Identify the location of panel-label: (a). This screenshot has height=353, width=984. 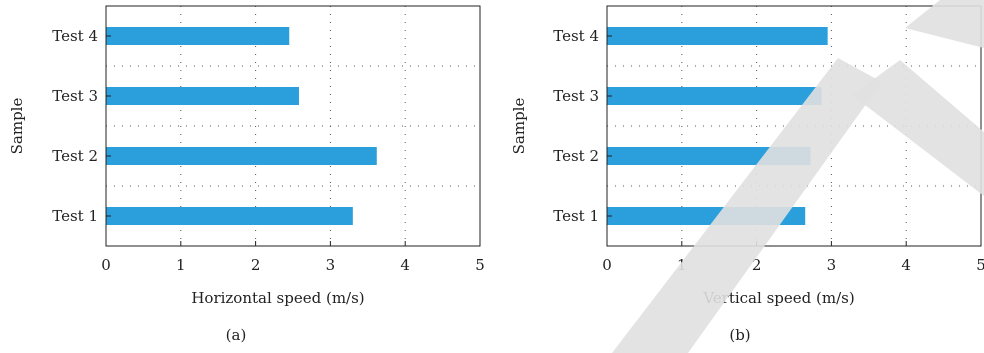
(236, 335).